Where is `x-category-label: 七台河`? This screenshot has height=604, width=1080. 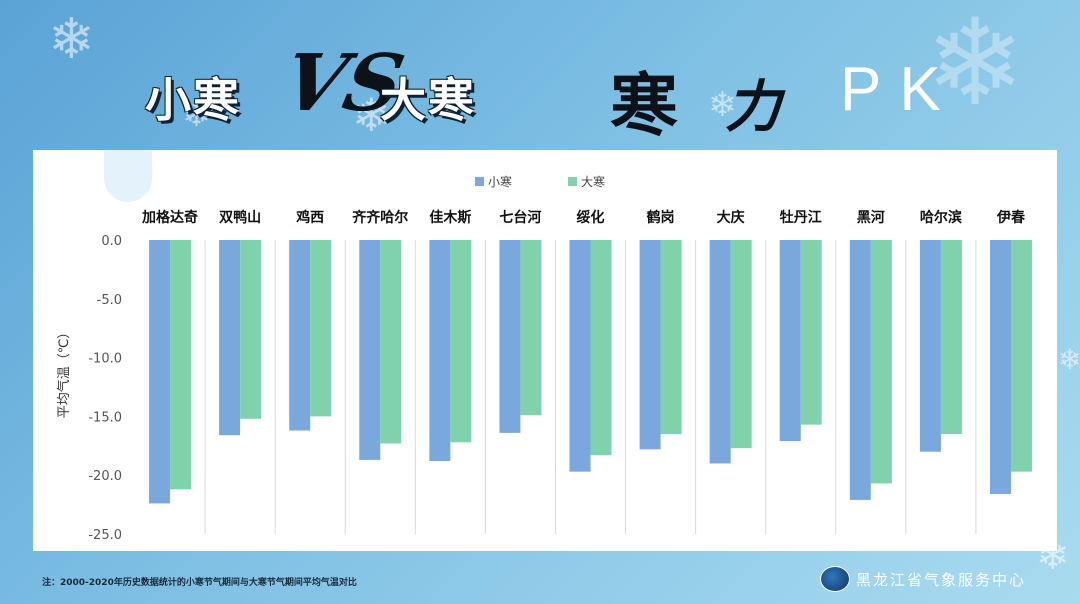 x-category-label: 七台河 is located at coordinates (520, 217).